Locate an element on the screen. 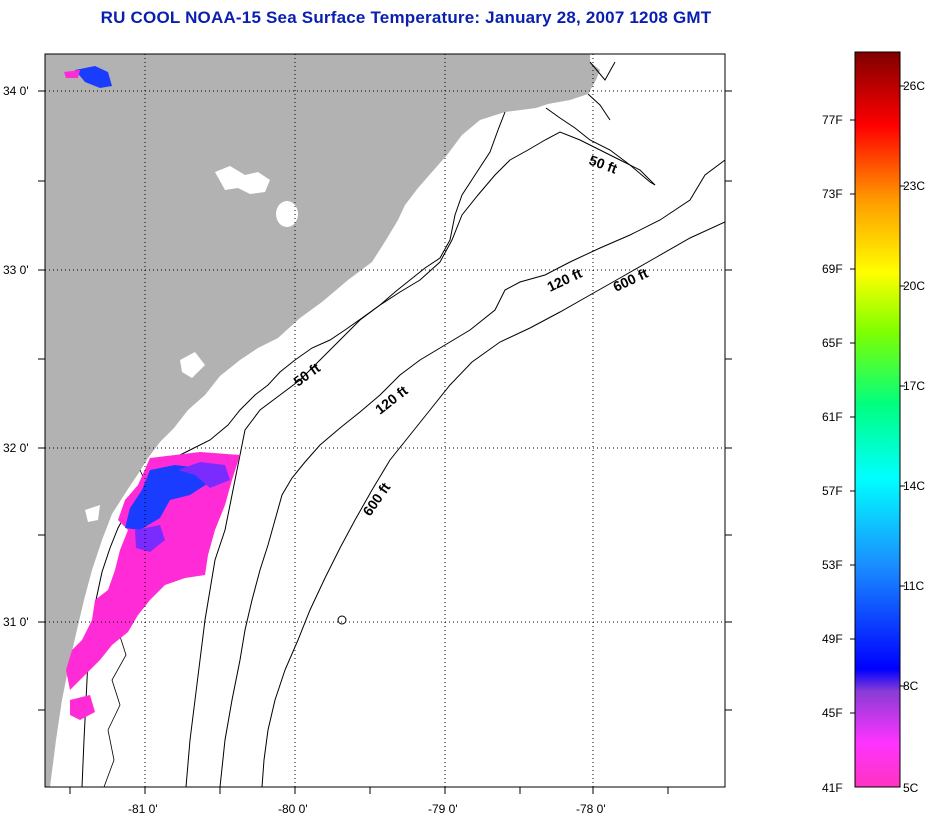 The width and height of the screenshot is (928, 817). colorbar-fahrenheit-label: 41F is located at coordinates (832, 788).